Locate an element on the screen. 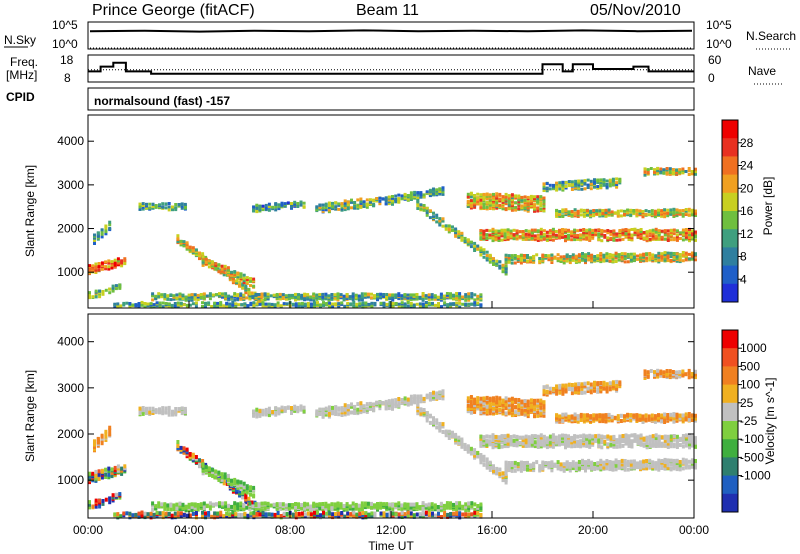 The image size is (800, 554). freq-line is located at coordinates (391, 68).